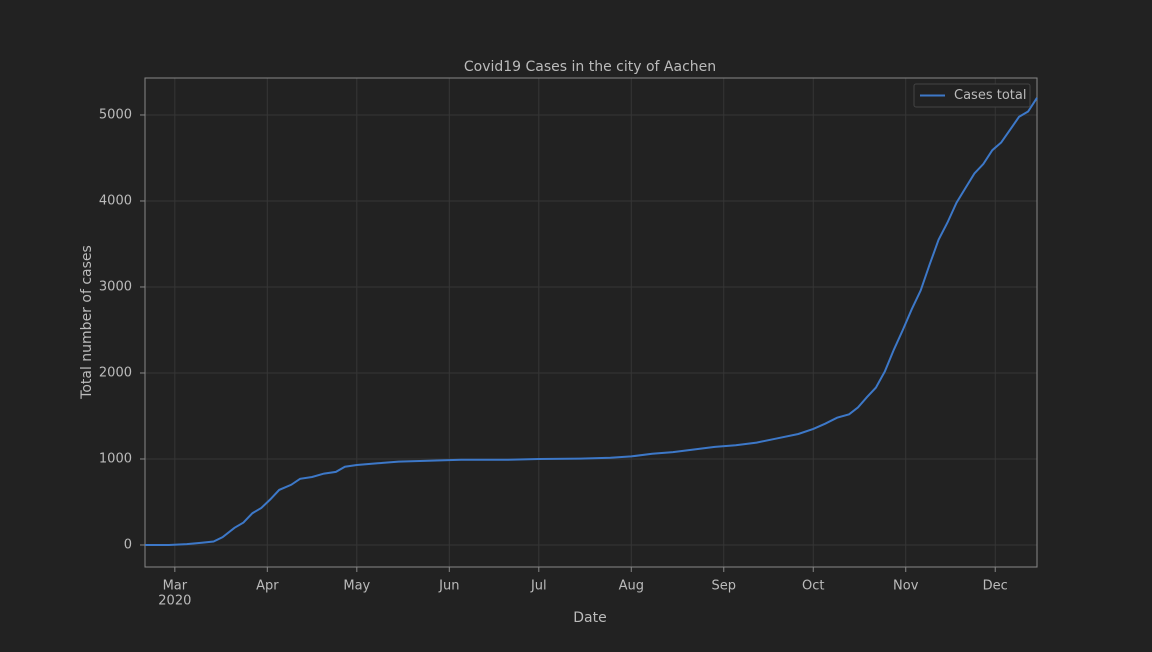  What do you see at coordinates (990, 95) in the screenshot?
I see `legend-label: Cases total` at bounding box center [990, 95].